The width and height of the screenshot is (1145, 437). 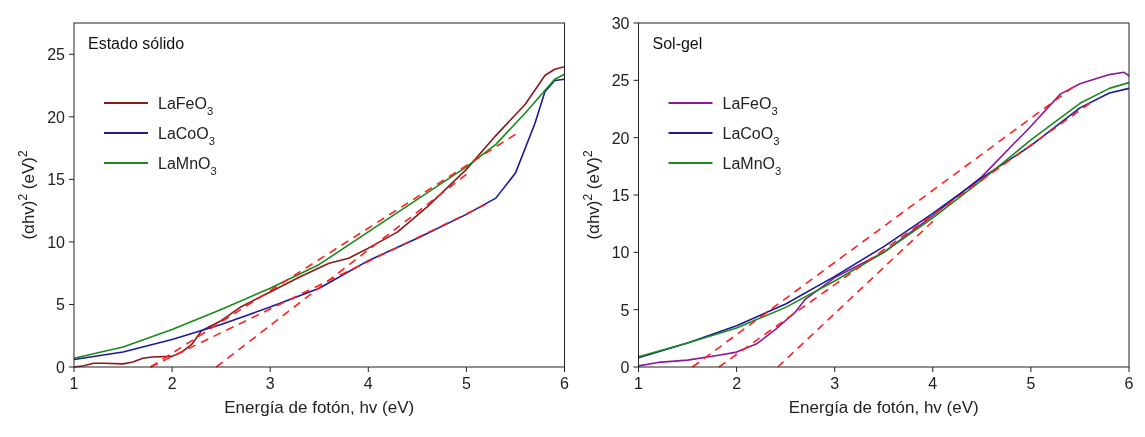 What do you see at coordinates (677, 43) in the screenshot?
I see `text: Sol-gel` at bounding box center [677, 43].